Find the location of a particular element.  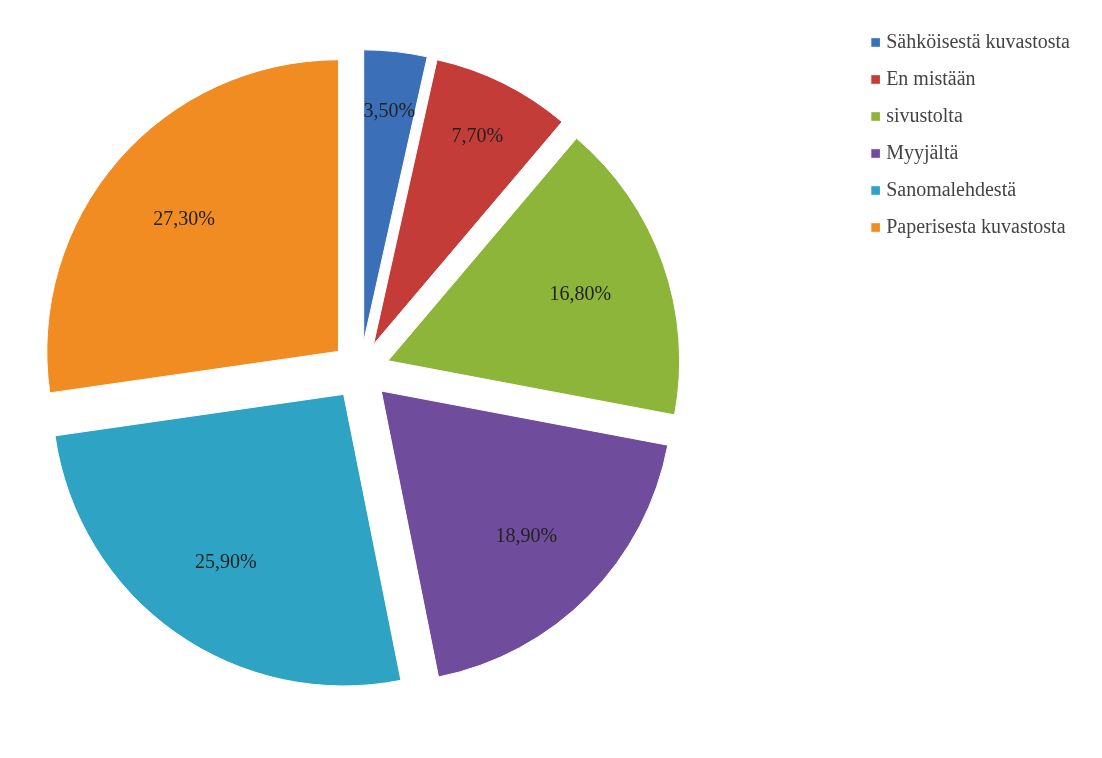

data-label: 18,90% is located at coordinates (526, 534).